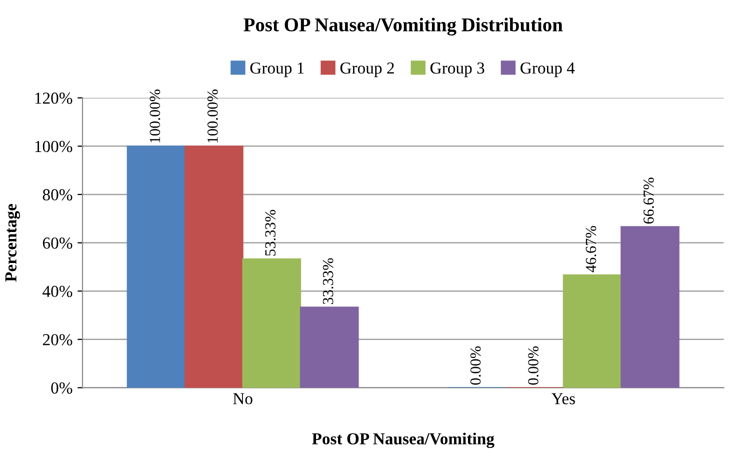 The image size is (750, 466). Describe the element at coordinates (270, 233) in the screenshot. I see `data-label: 53.33%` at that location.